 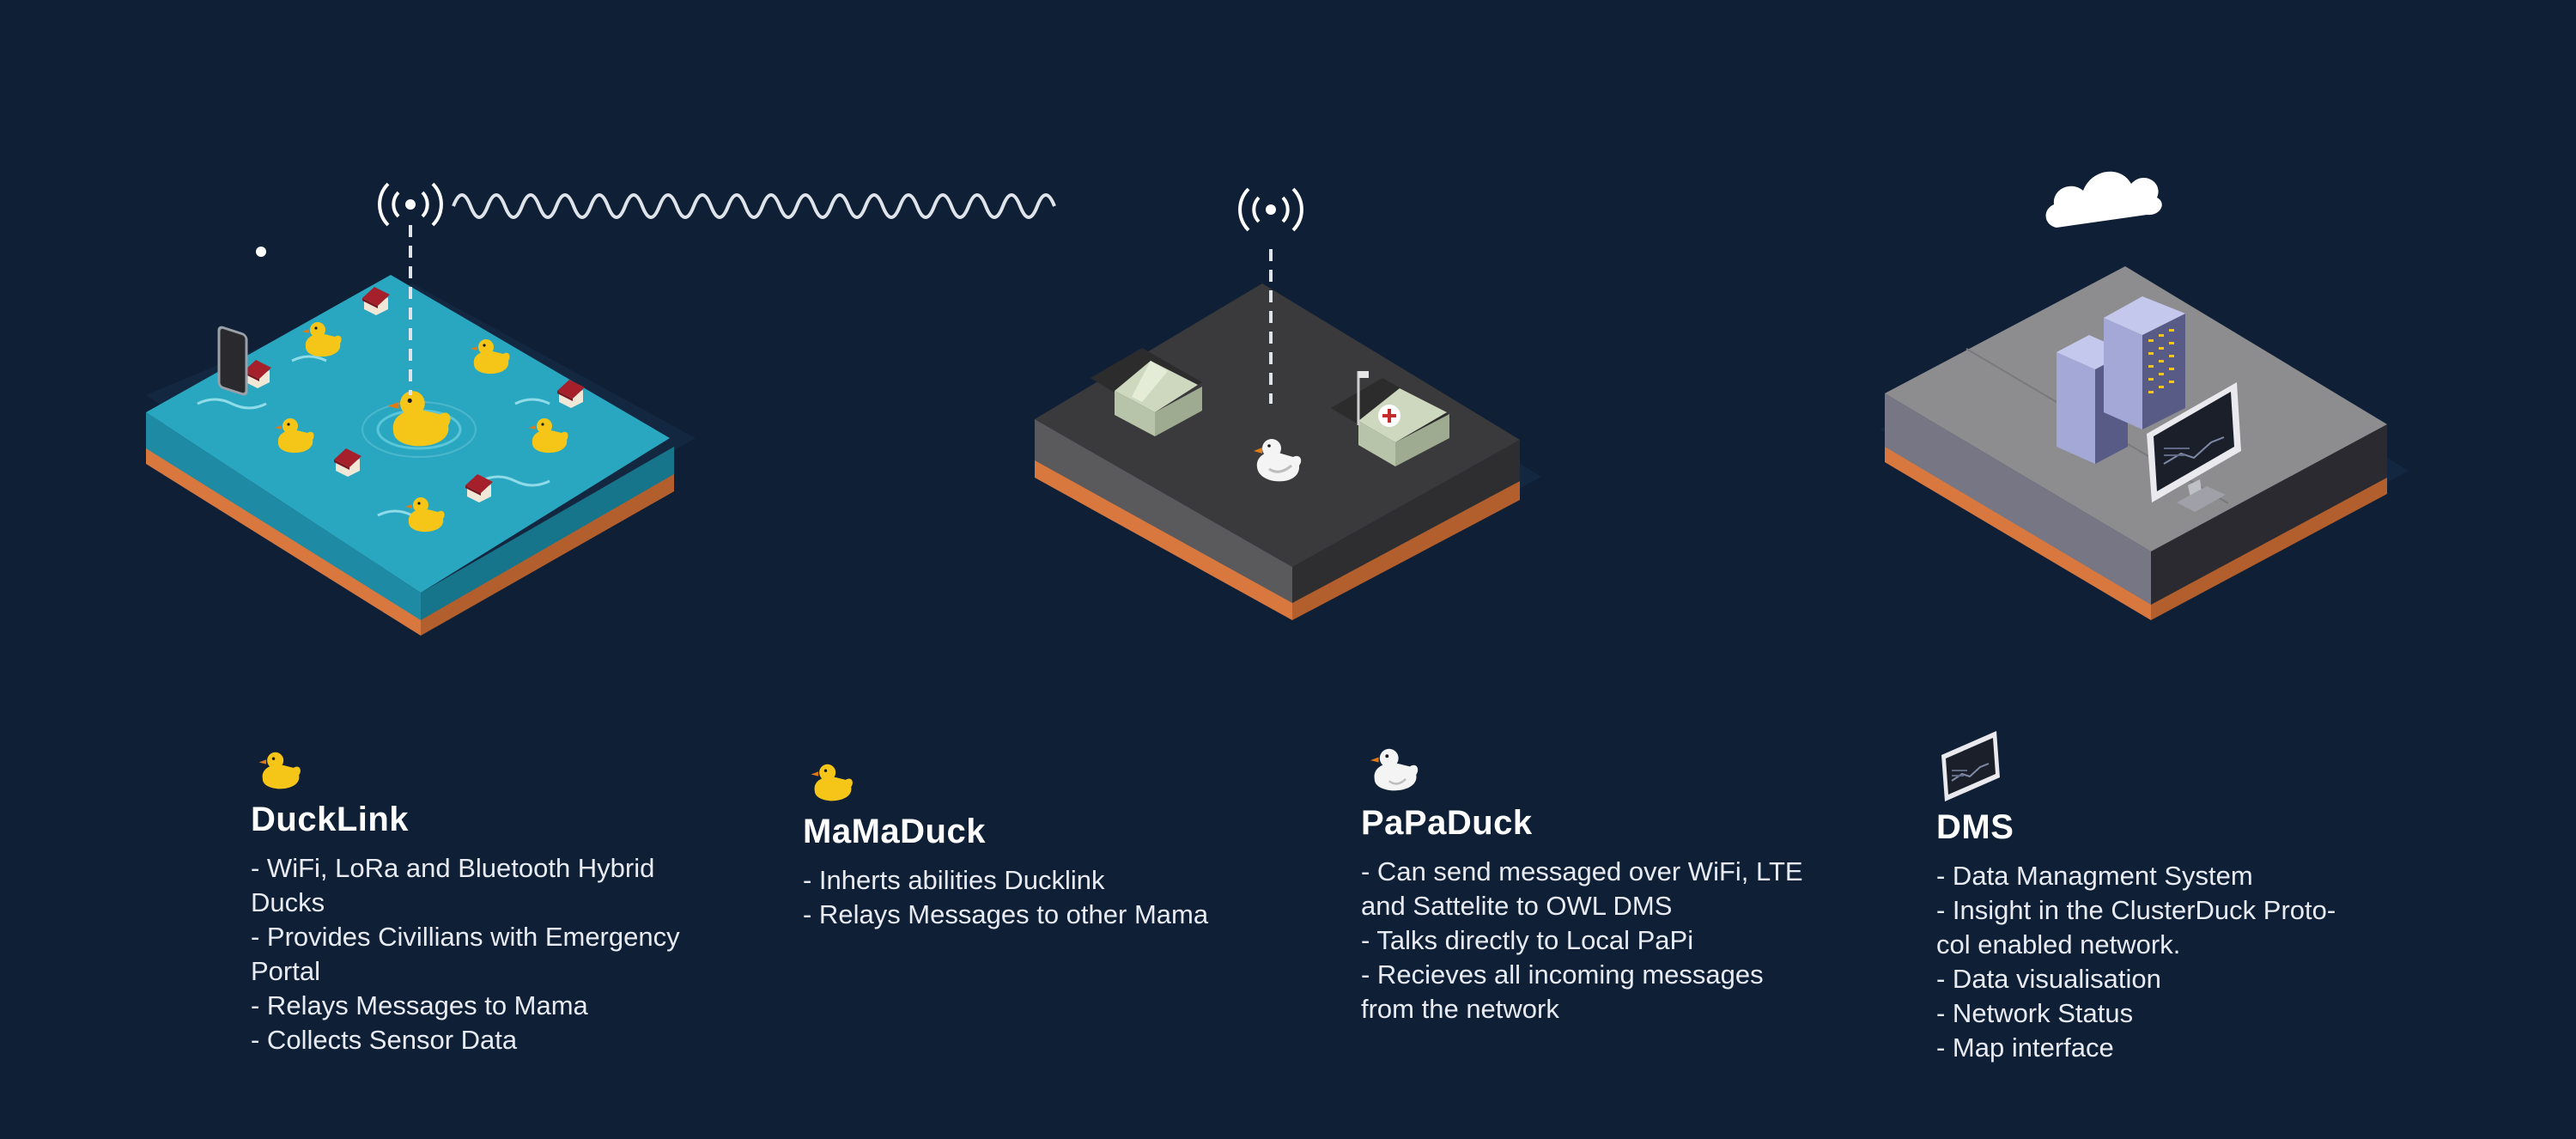 What do you see at coordinates (410, 288) in the screenshot?
I see `ducklink-antenna` at bounding box center [410, 288].